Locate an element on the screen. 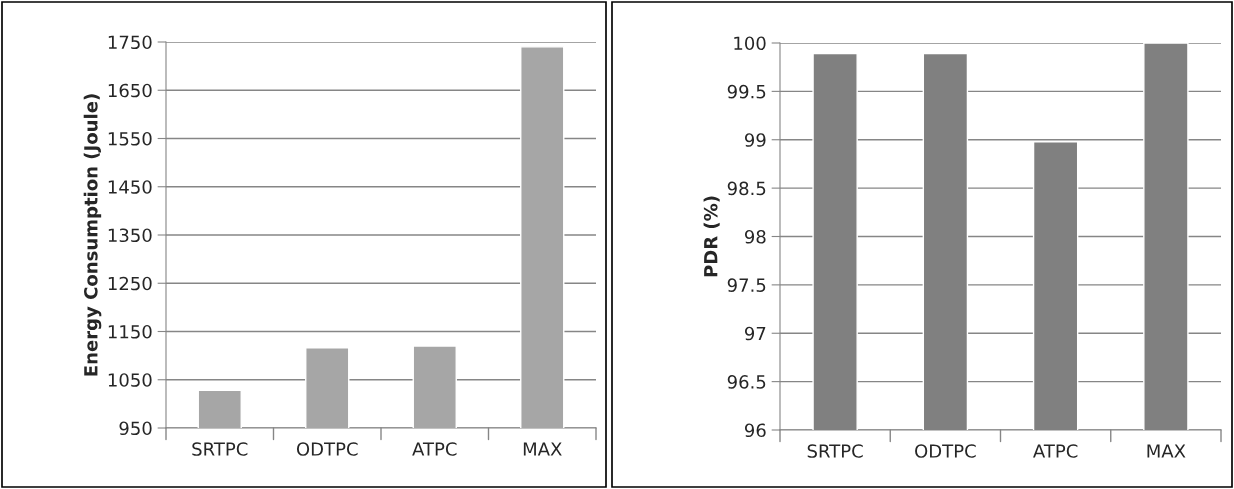 Image resolution: width=1234 pixels, height=489 pixels. y-tick-label: 950 is located at coordinates (135, 428).